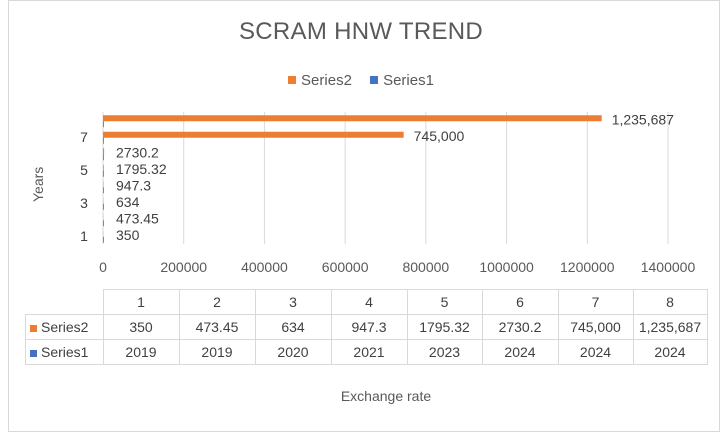 Image resolution: width=722 pixels, height=433 pixels. What do you see at coordinates (444, 327) in the screenshot?
I see `data-table-cell: 1795.32` at bounding box center [444, 327].